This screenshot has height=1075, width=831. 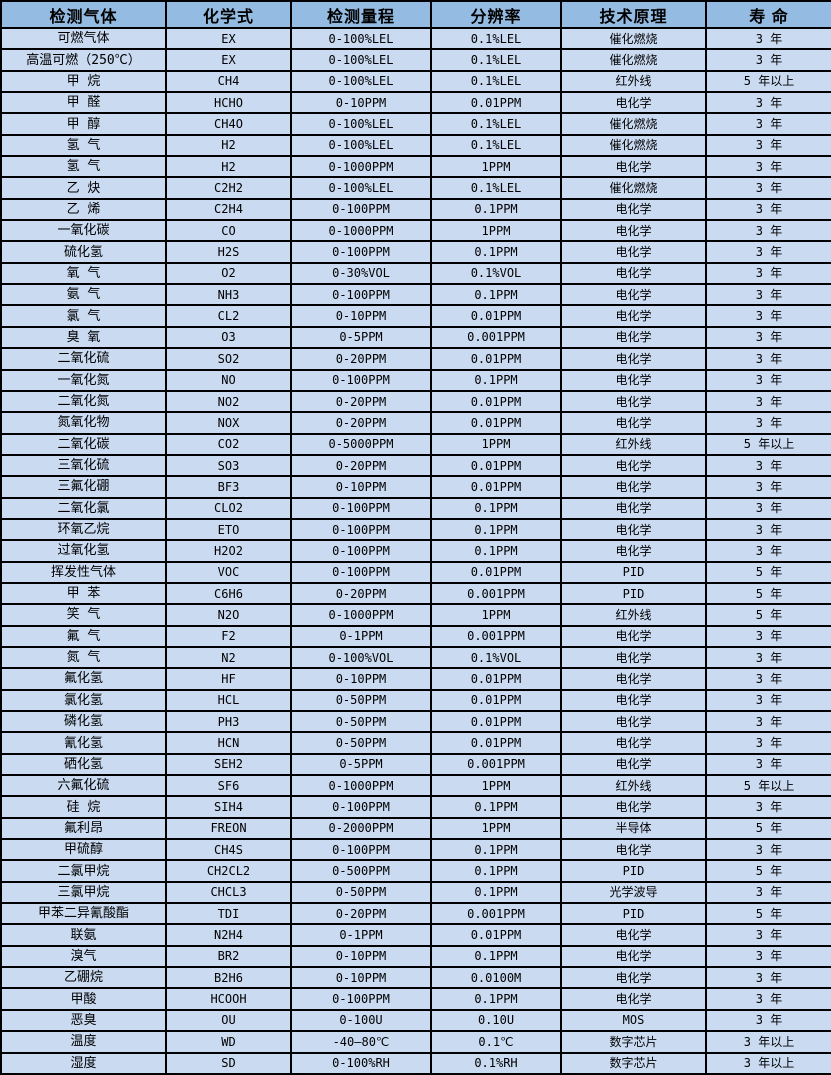 What do you see at coordinates (228, 487) in the screenshot?
I see `cell-formula: BF3` at bounding box center [228, 487].